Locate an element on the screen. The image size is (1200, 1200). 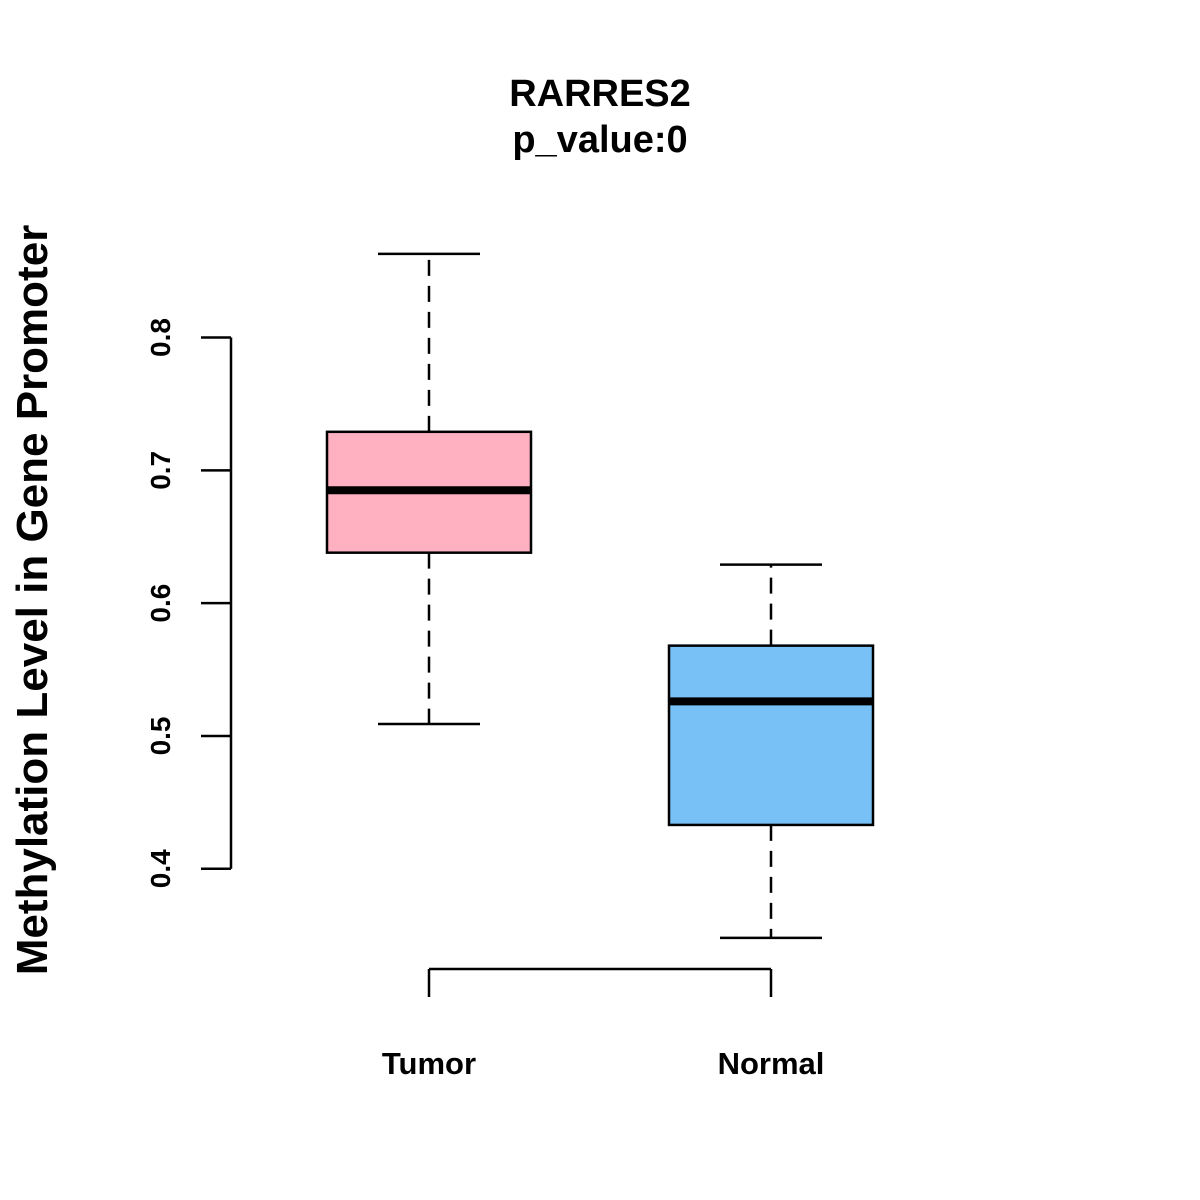
iqr-box-normal is located at coordinates (771, 735).